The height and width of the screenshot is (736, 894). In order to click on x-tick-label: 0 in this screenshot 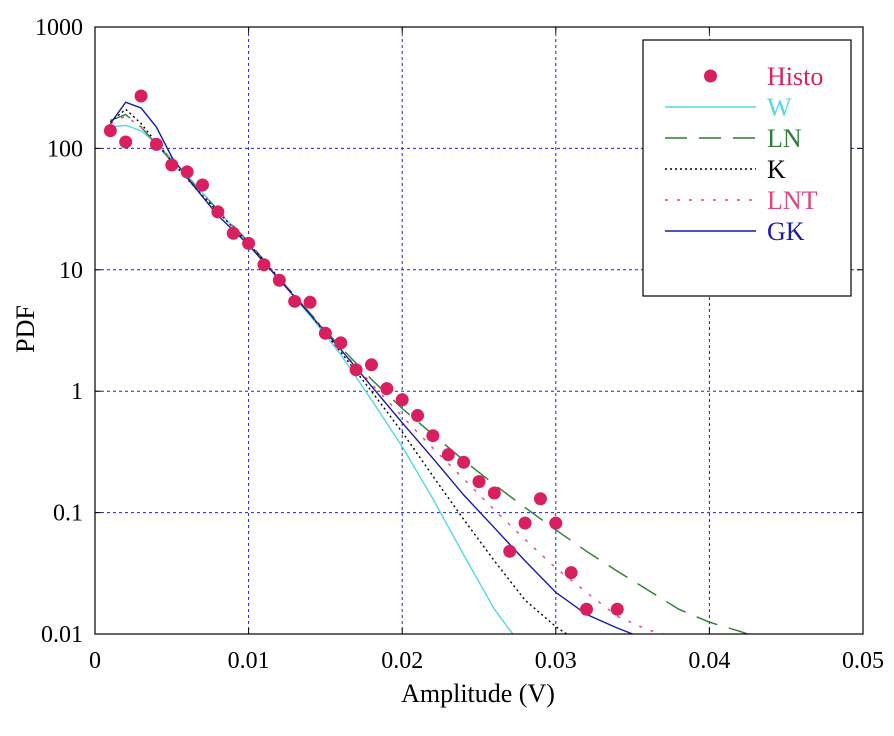, I will do `click(95, 661)`.